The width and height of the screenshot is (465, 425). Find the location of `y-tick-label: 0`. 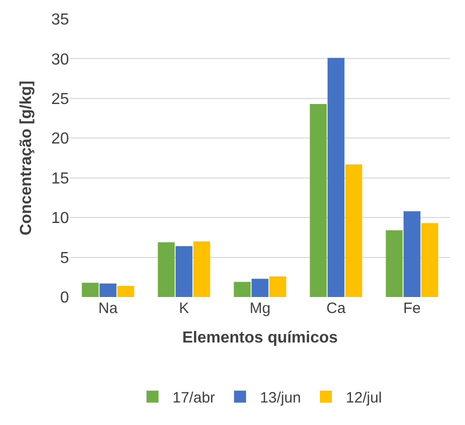

y-tick-label: 0 is located at coordinates (65, 298).